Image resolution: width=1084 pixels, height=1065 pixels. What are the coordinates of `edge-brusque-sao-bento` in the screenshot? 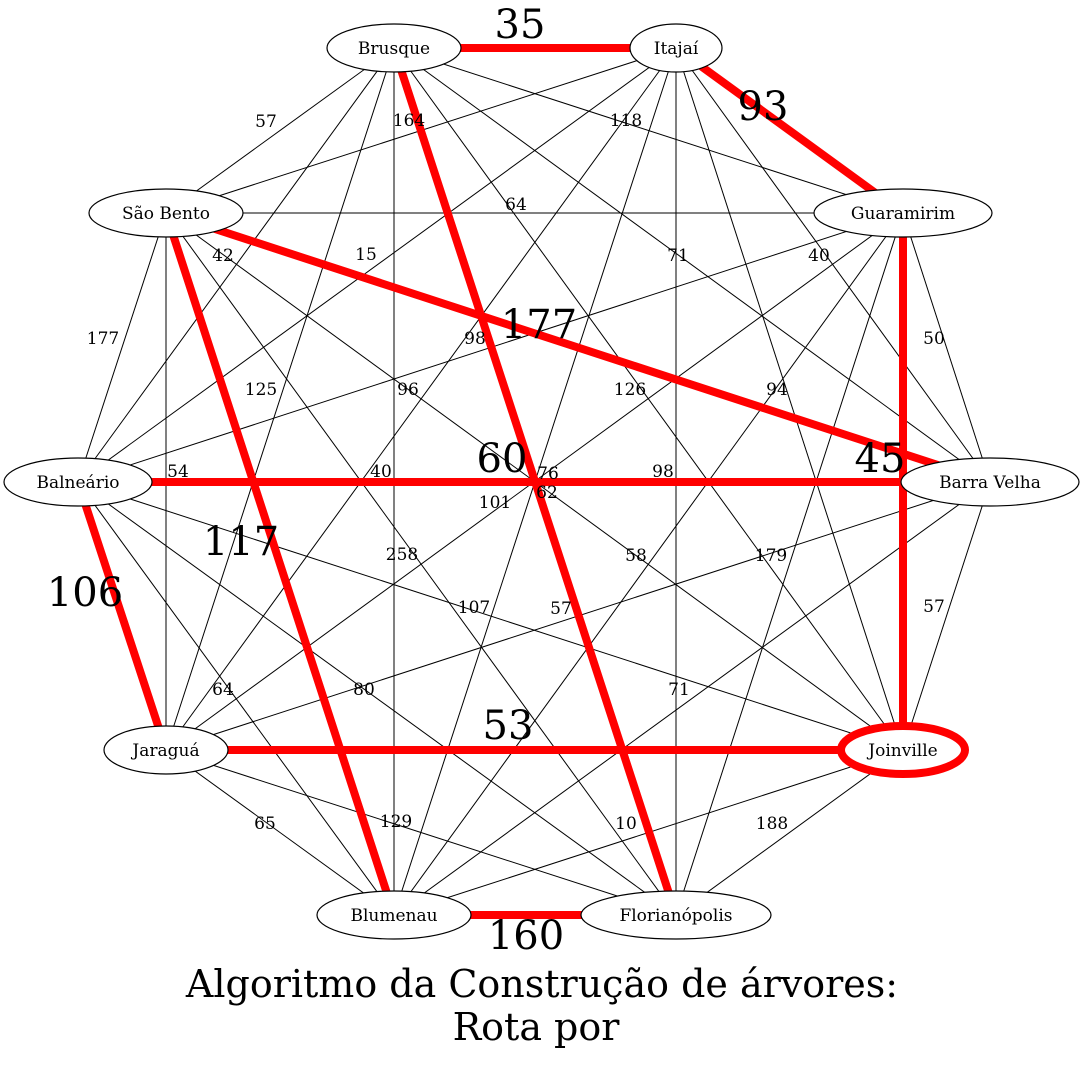 It's located at (280, 130).